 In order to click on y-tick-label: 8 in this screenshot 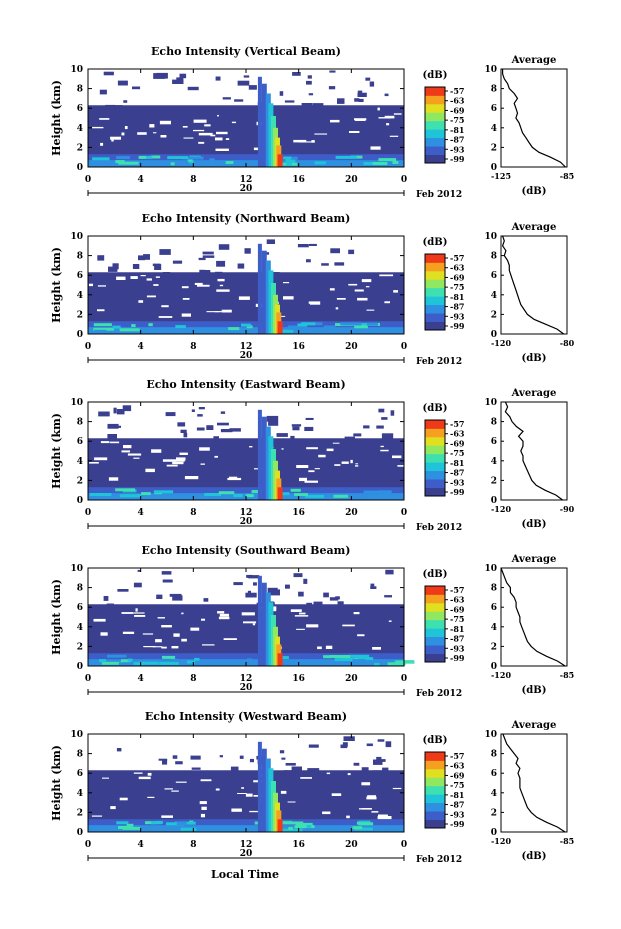, I will do `click(80, 257)`.